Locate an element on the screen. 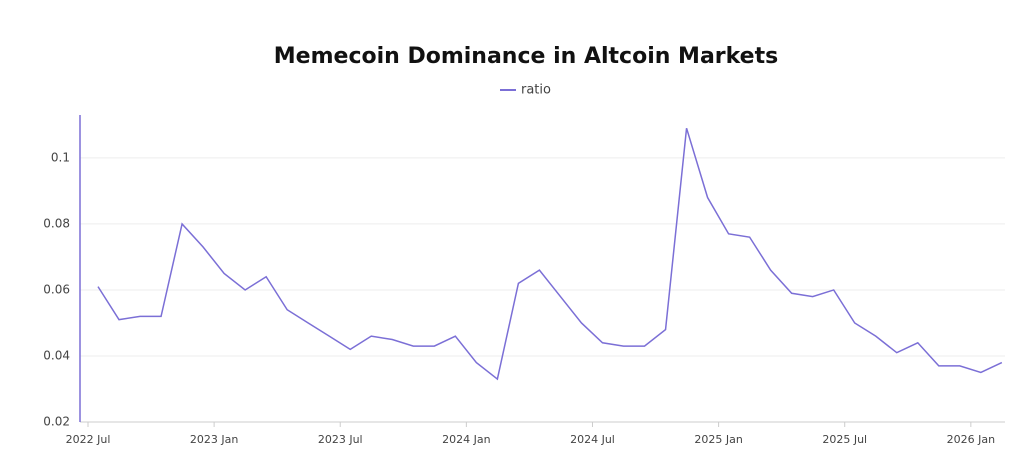  x-tick-label: 2025 Jul is located at coordinates (844, 439).